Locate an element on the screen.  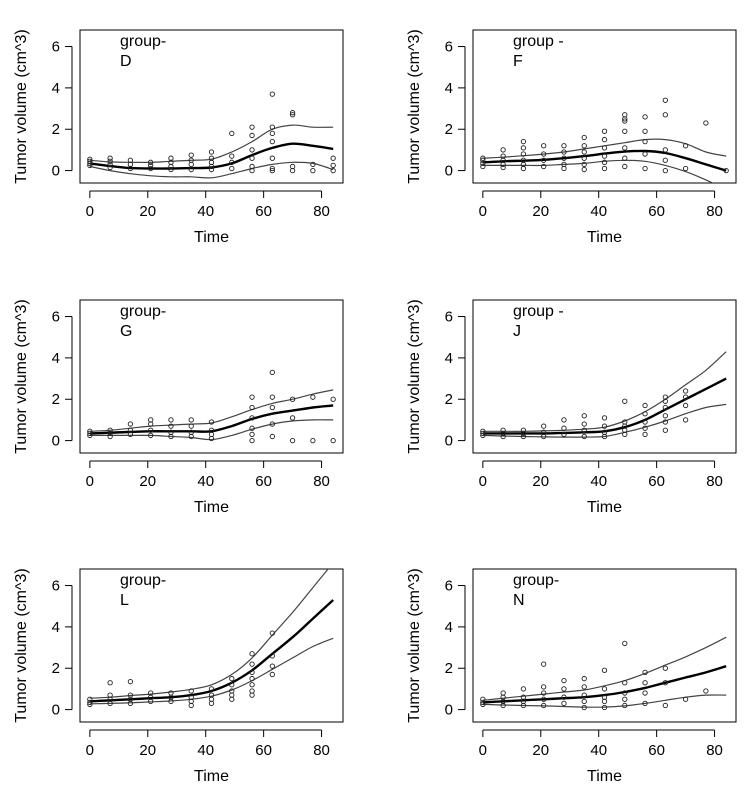
x-tick-label-j: 20 is located at coordinates (540, 481).